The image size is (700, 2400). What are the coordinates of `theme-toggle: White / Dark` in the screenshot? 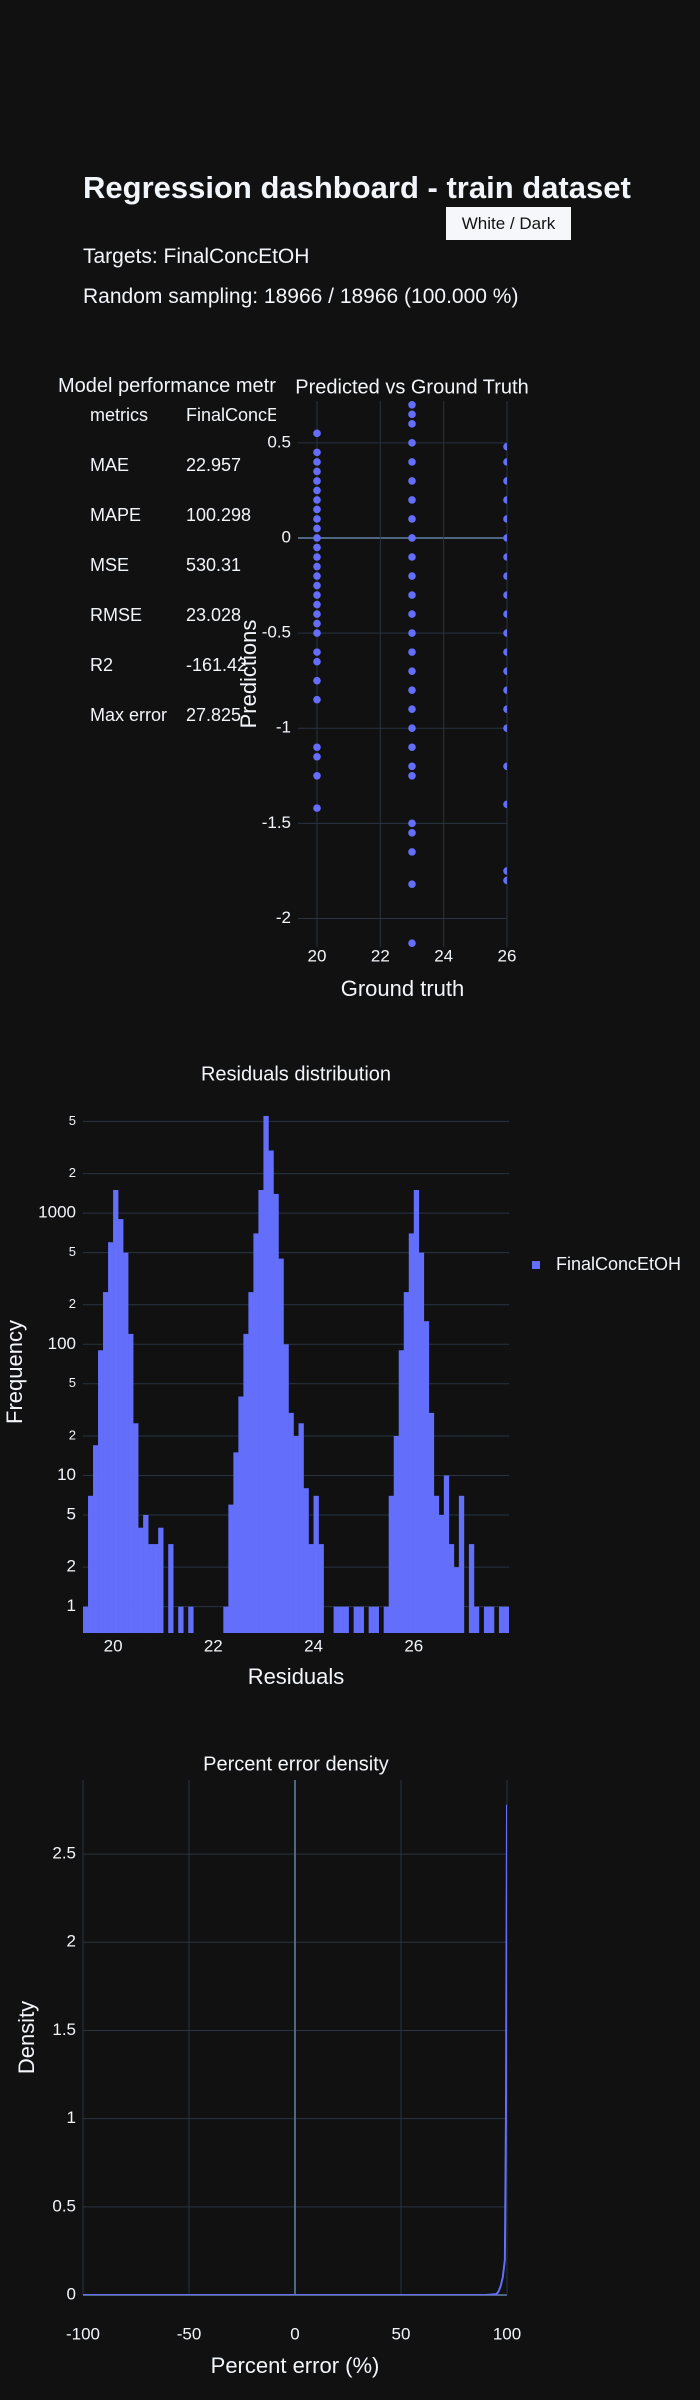 It's located at (508, 223).